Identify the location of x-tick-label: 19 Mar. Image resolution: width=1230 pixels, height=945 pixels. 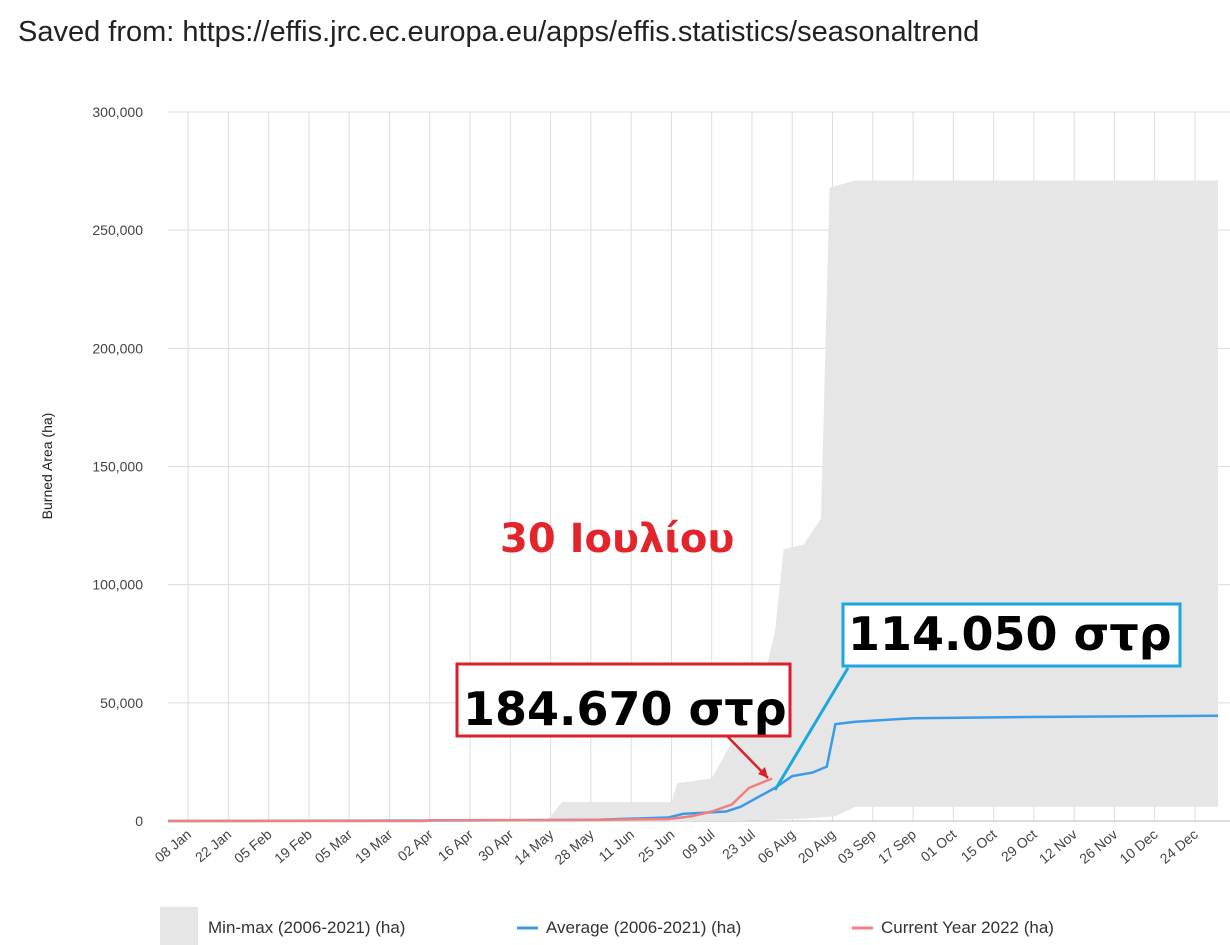
(374, 846).